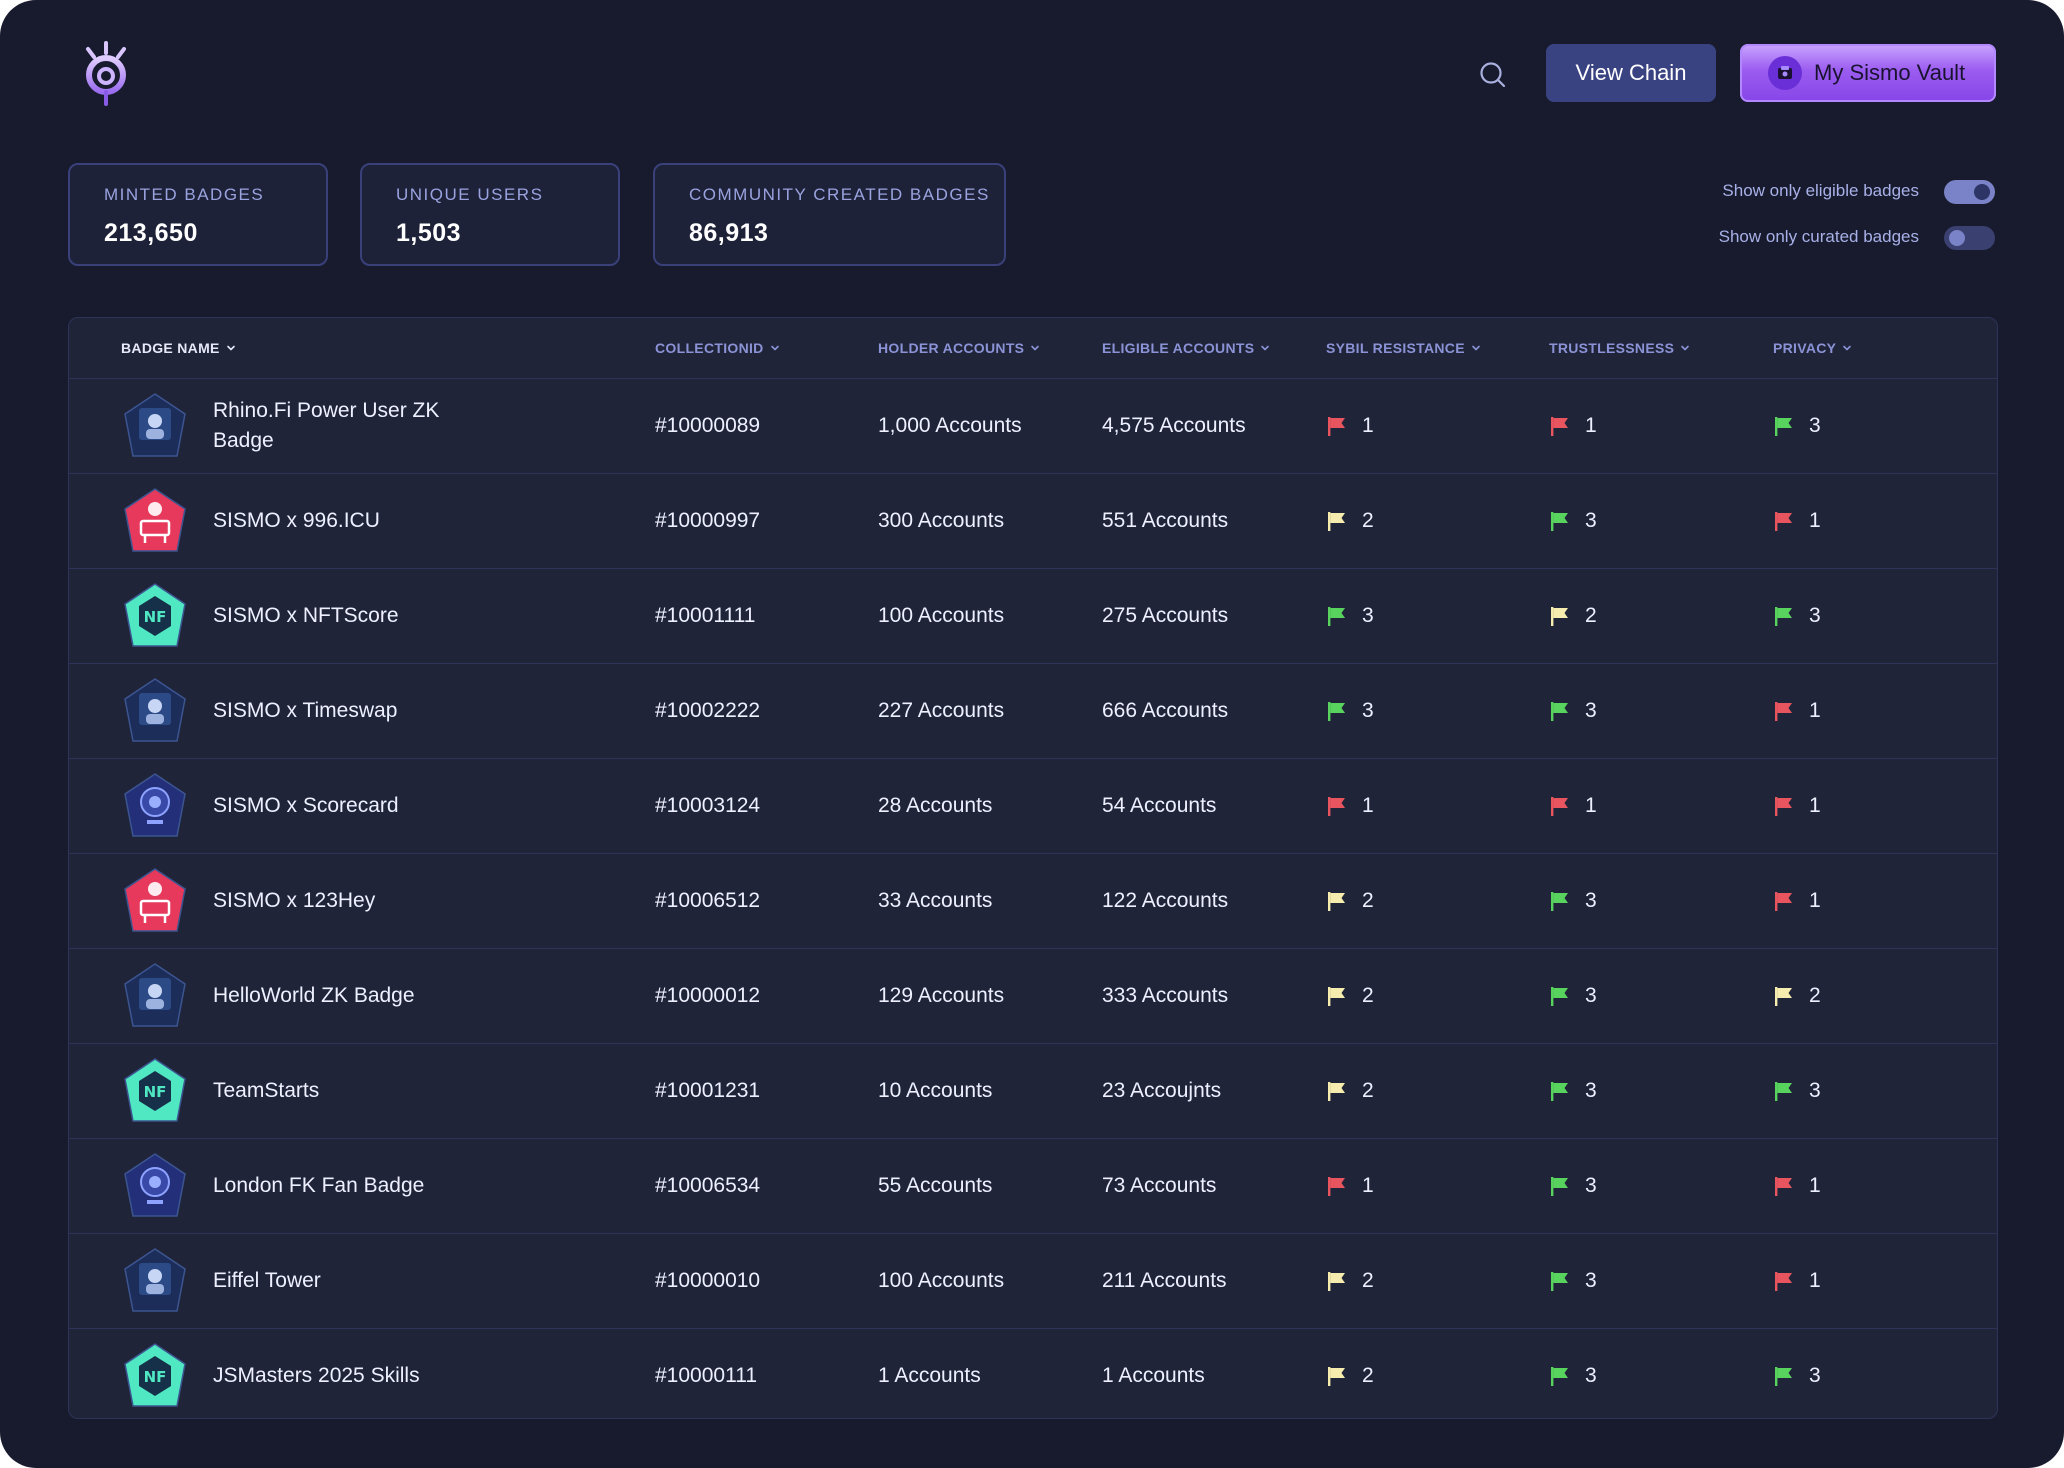 This screenshot has width=2064, height=1468. Describe the element at coordinates (319, 1185) in the screenshot. I see `badge-name-cell: London FK Fan Badge` at that location.